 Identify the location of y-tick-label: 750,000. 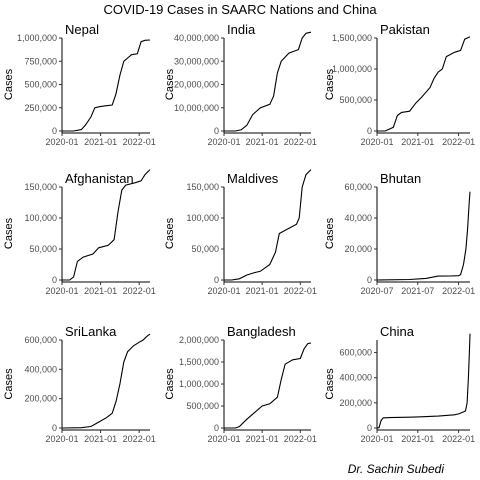
(40, 61).